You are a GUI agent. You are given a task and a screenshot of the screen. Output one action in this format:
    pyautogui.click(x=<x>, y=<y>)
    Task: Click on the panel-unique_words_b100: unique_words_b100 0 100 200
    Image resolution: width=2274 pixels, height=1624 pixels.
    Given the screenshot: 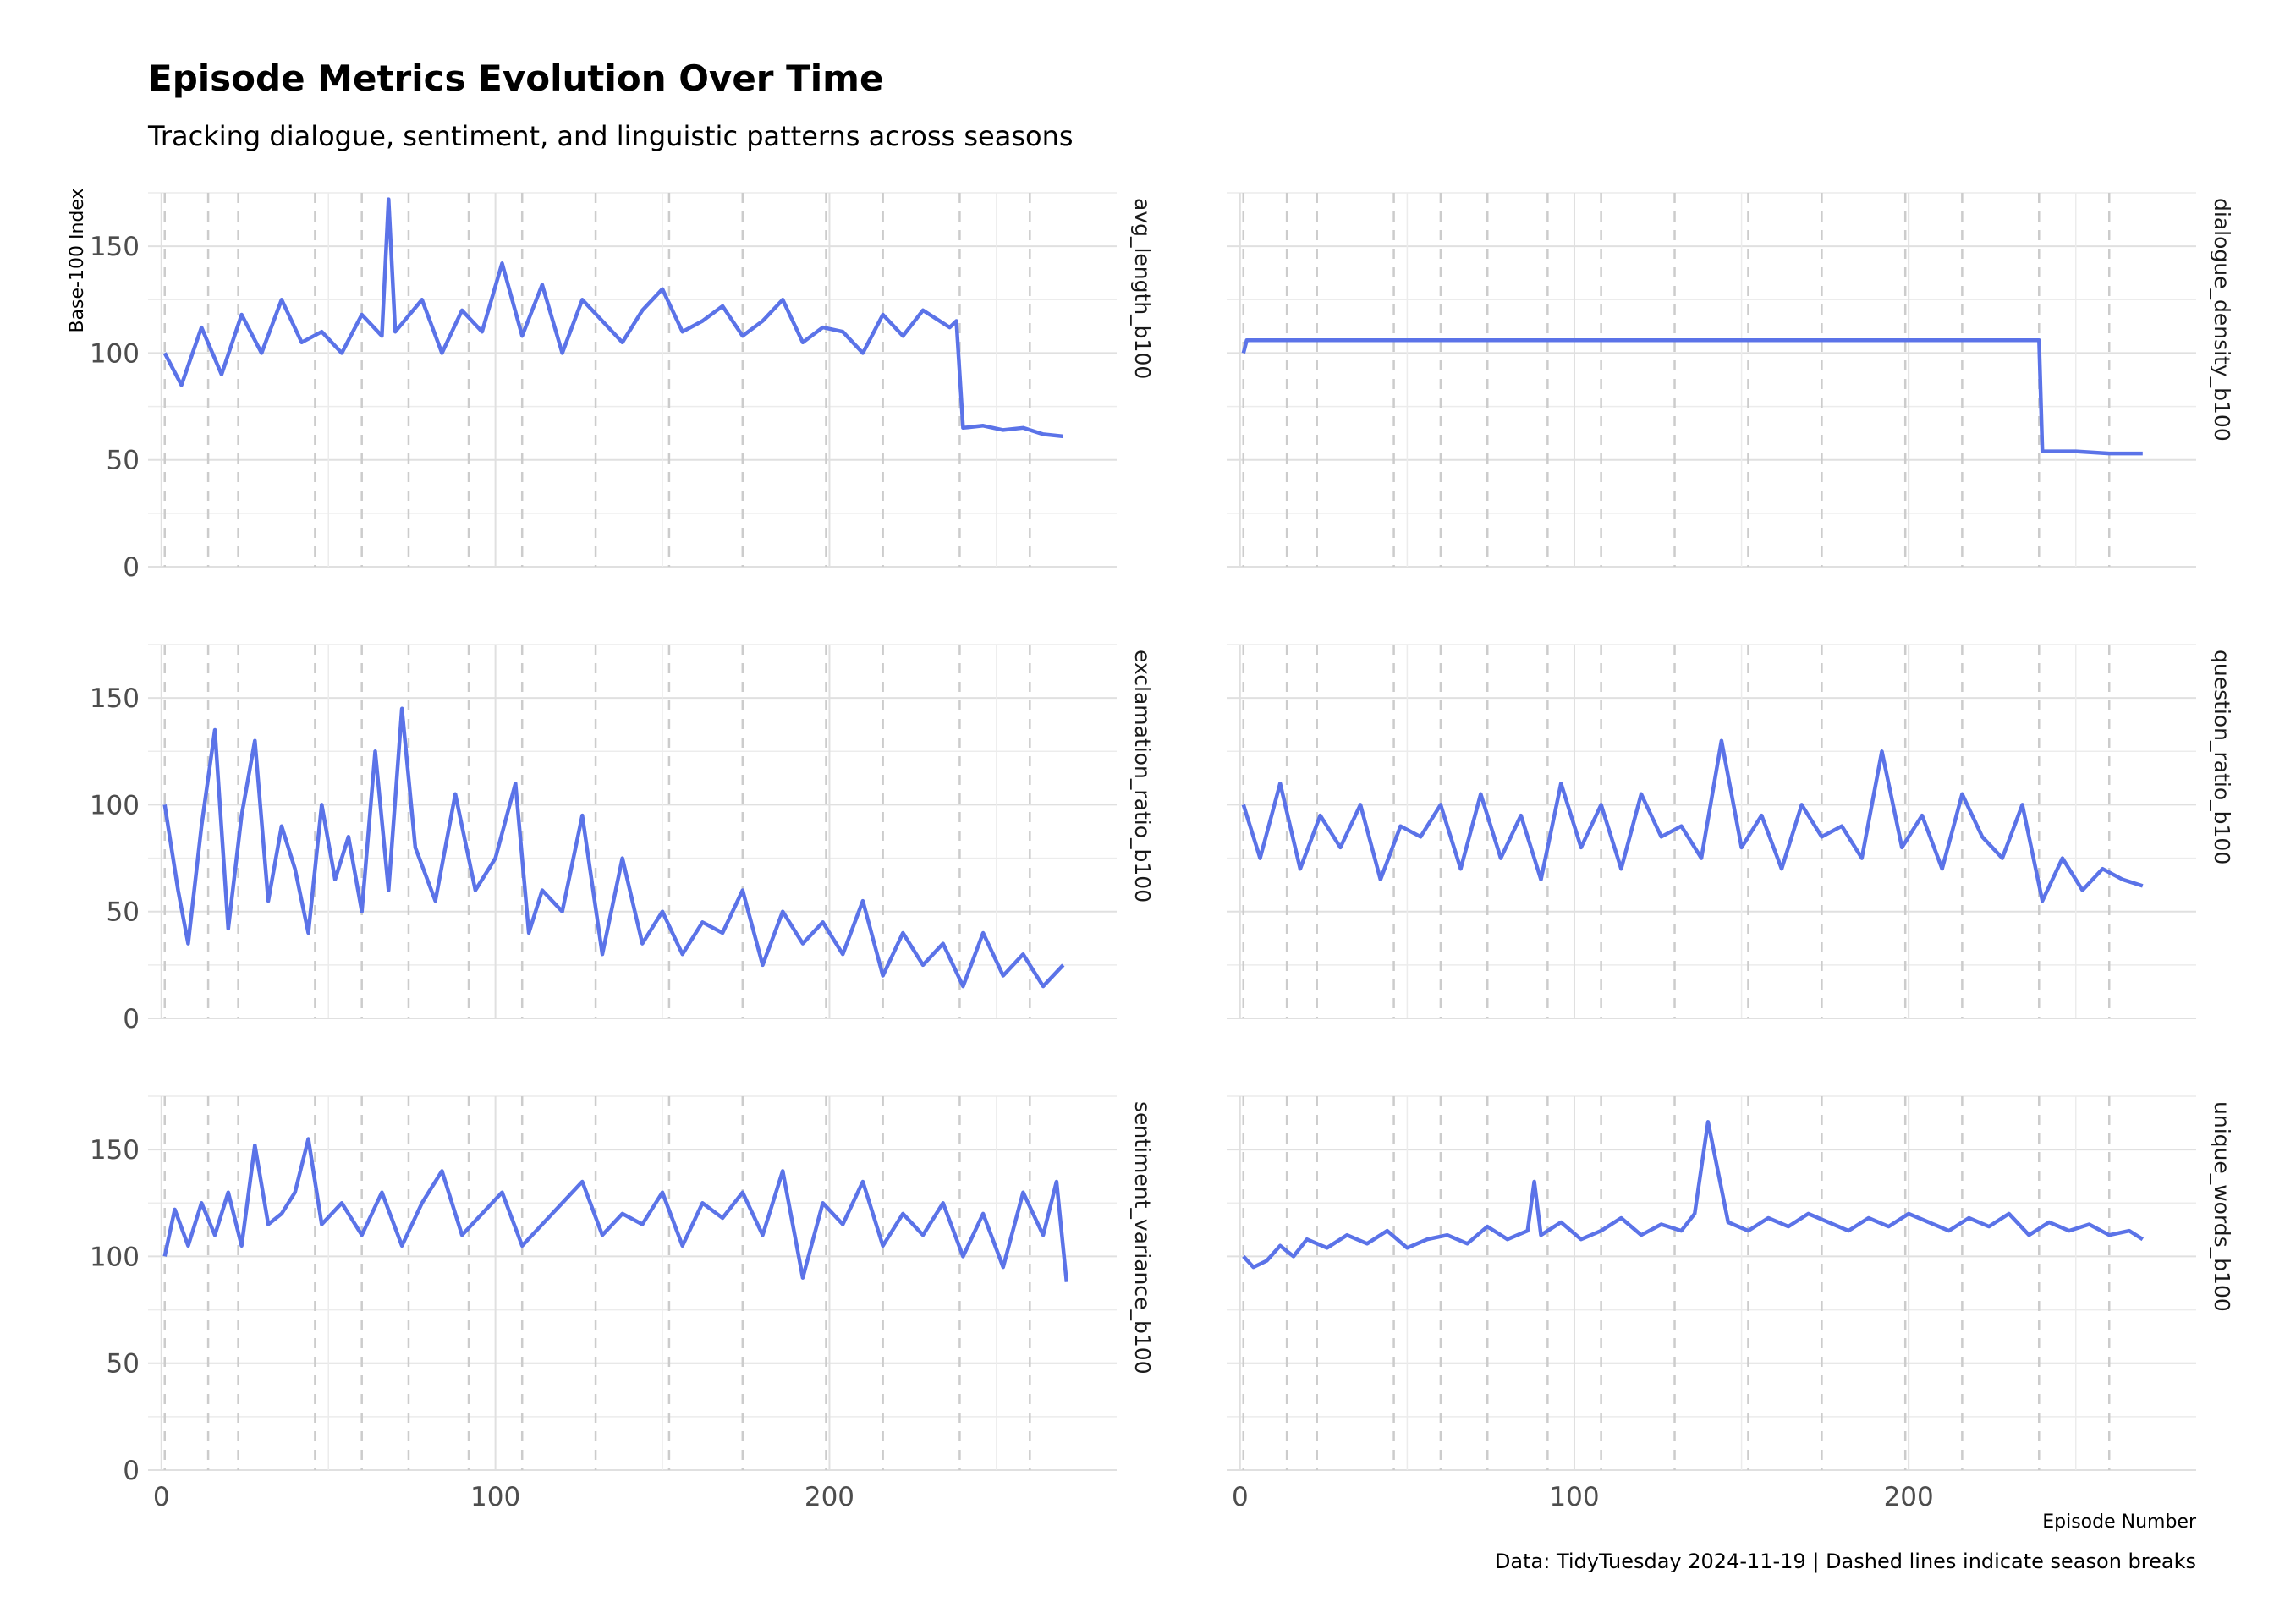 What is the action you would take?
    pyautogui.click(x=1730, y=1303)
    